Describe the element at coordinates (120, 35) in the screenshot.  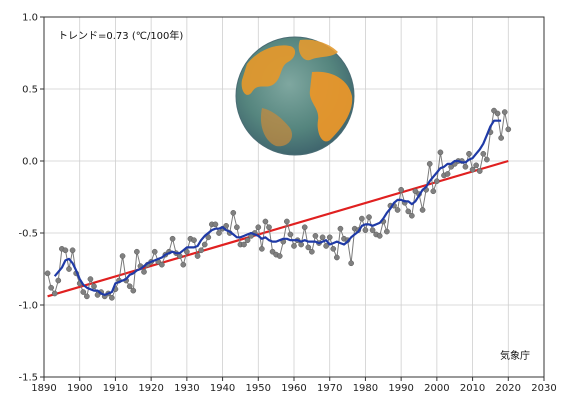
I see `trend-annotation: トレンド=0.73 (℃/100年)` at that location.